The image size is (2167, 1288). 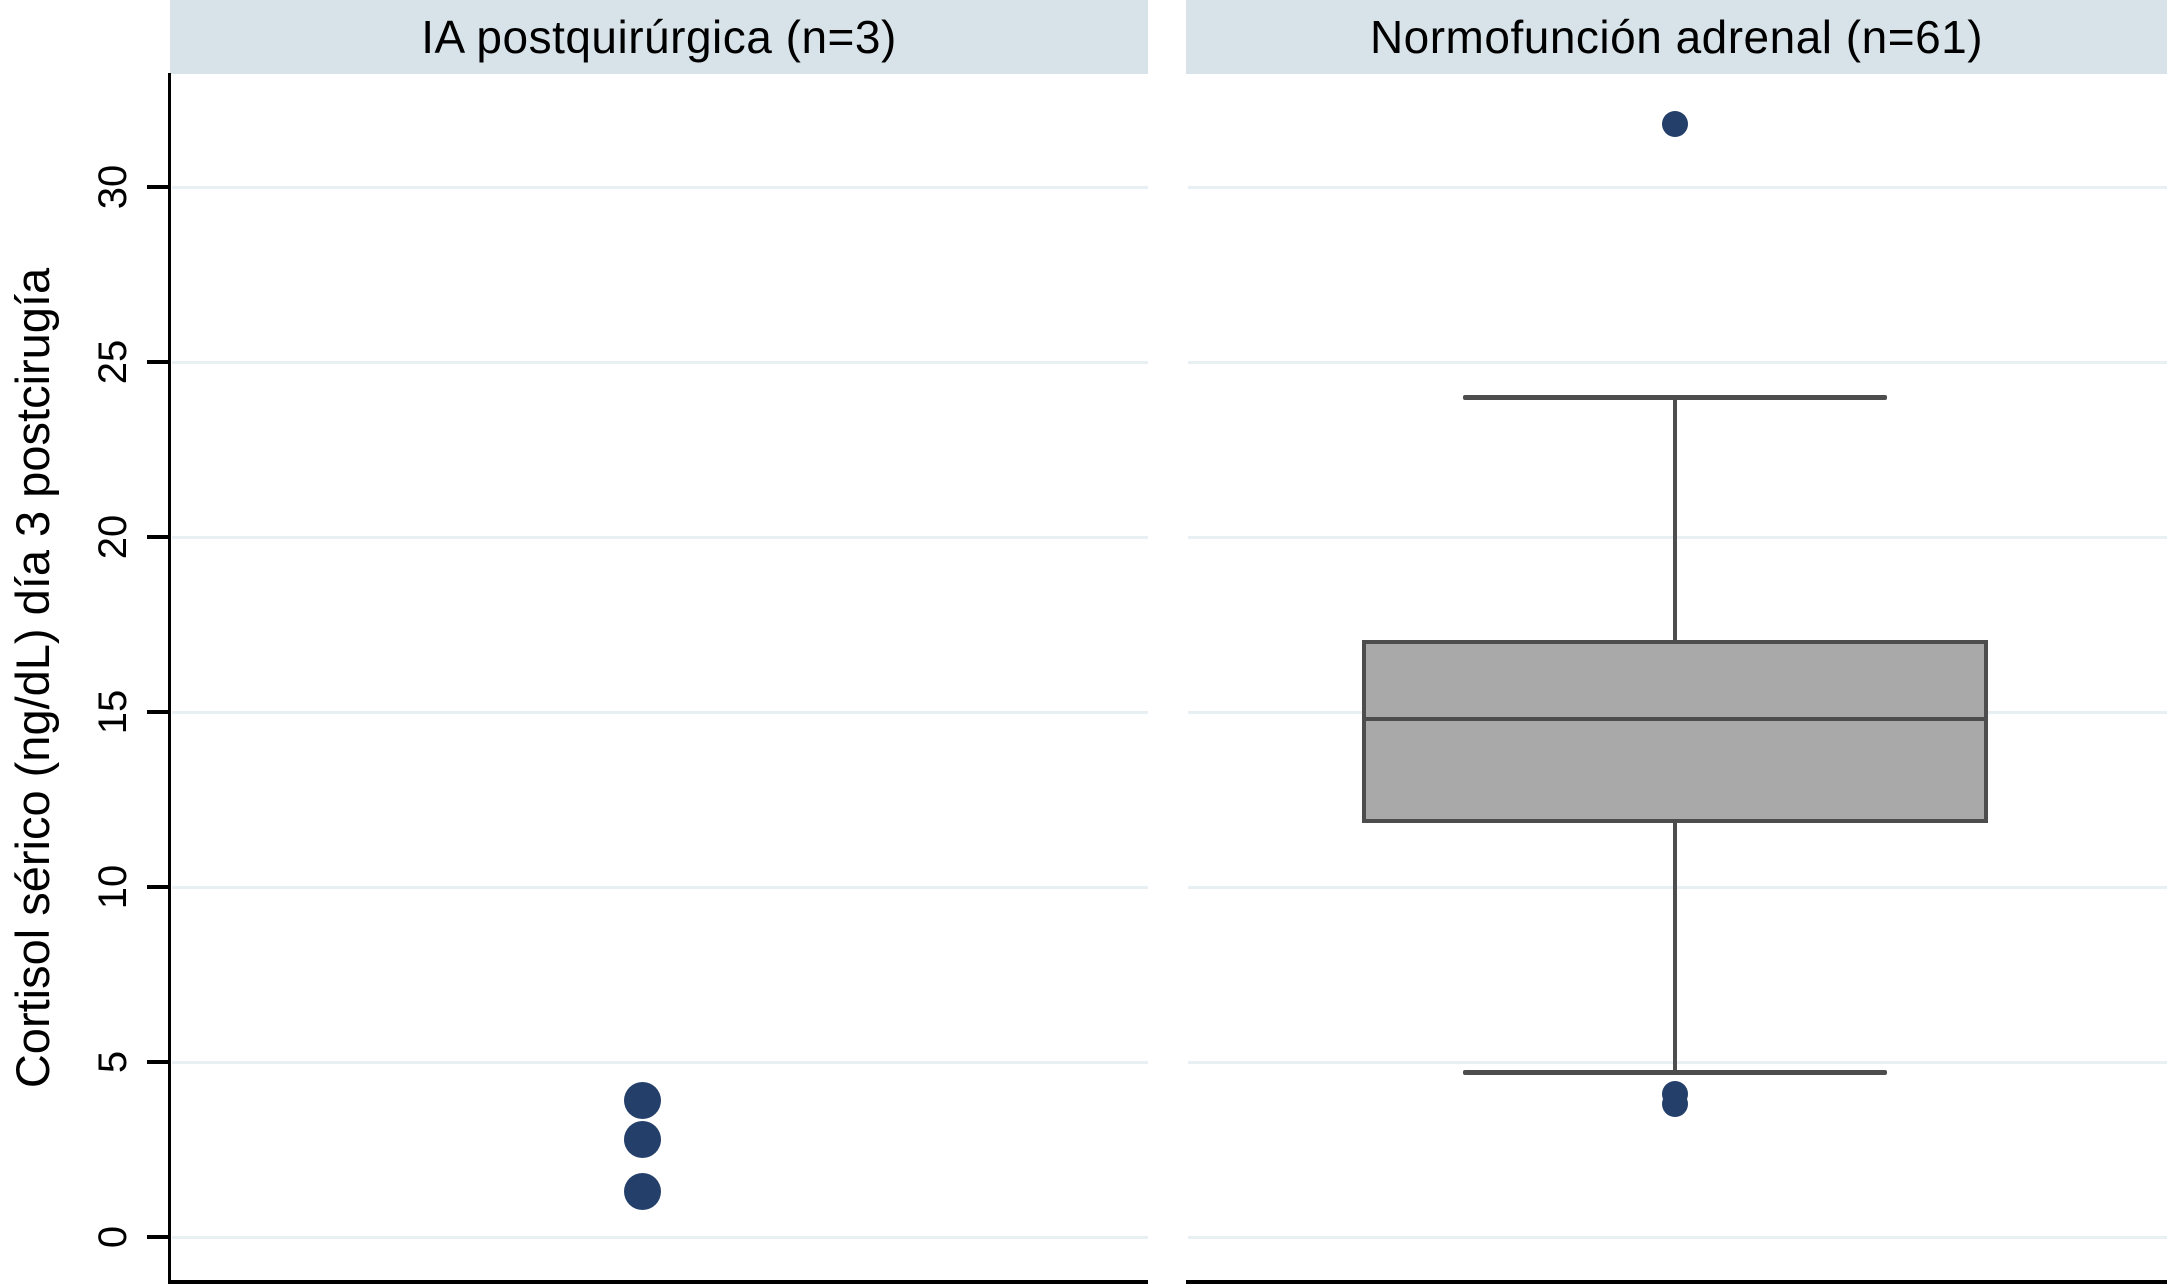 I want to click on panel-header-right: Normofunción adrenal (n=61), so click(x=1676, y=37).